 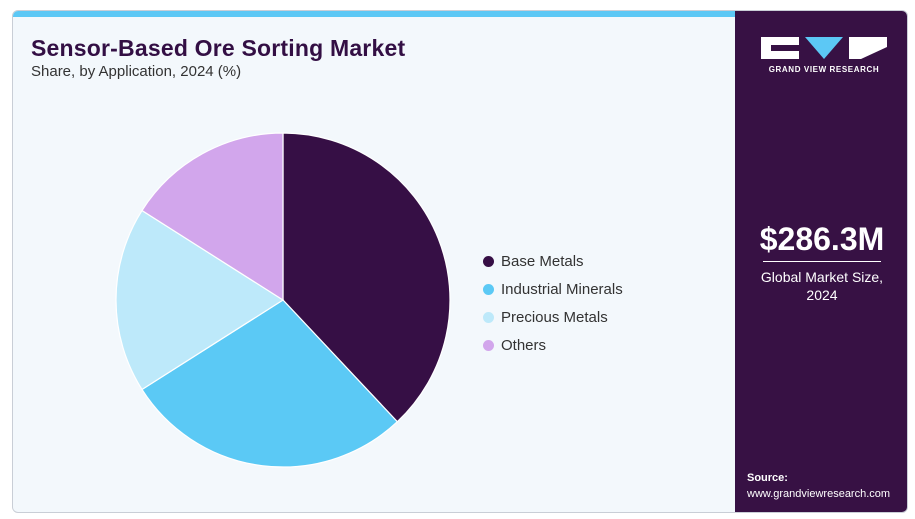 I want to click on market-size-divider, so click(x=822, y=261).